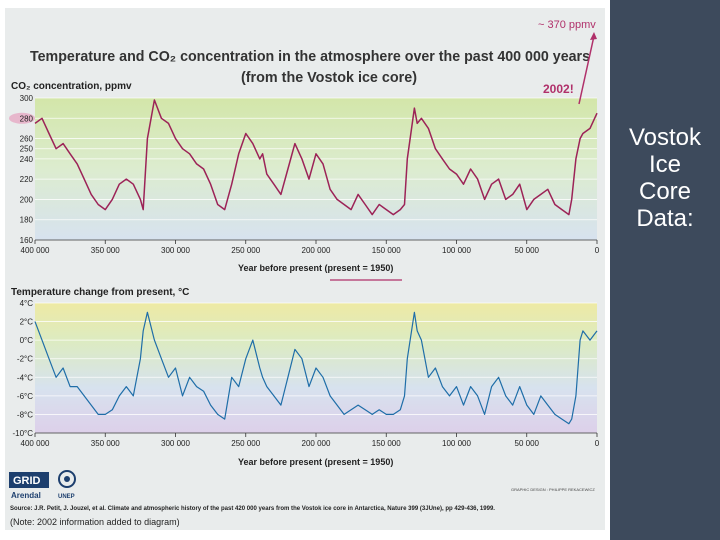 The image size is (720, 540). What do you see at coordinates (105, 250) in the screenshot?
I see `co2-x-tick-label: 350 000` at bounding box center [105, 250].